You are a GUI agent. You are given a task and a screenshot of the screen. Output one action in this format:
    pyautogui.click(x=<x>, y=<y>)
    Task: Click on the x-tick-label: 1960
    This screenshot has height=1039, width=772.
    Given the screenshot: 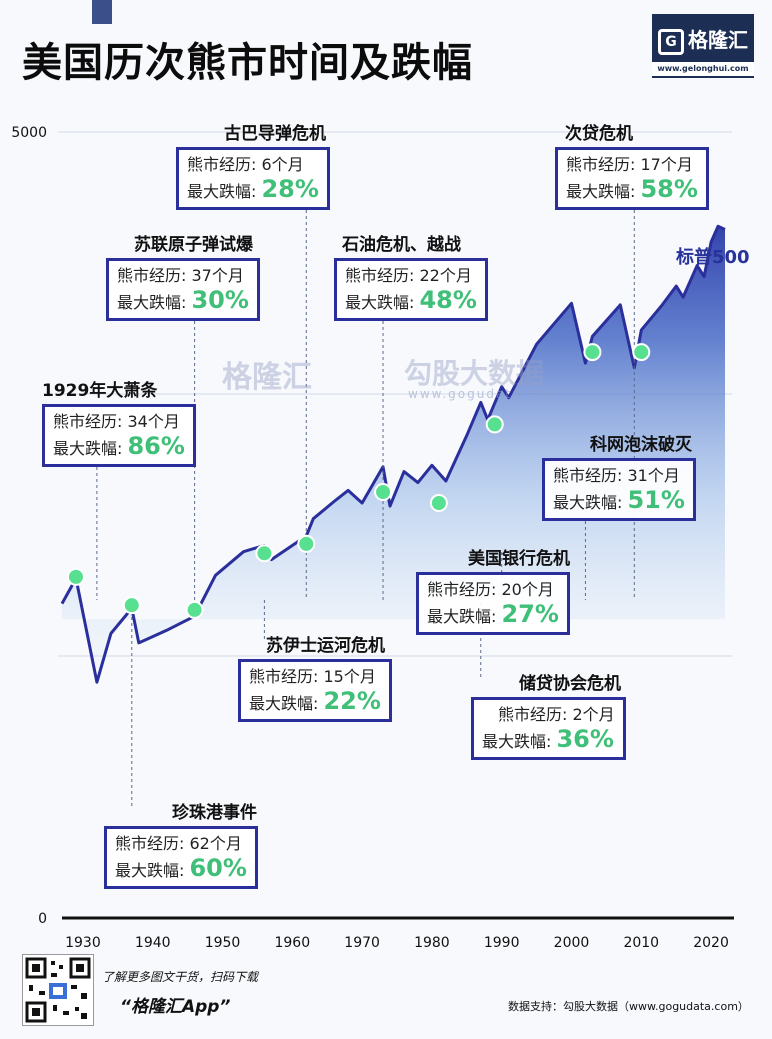 What is the action you would take?
    pyautogui.click(x=292, y=943)
    